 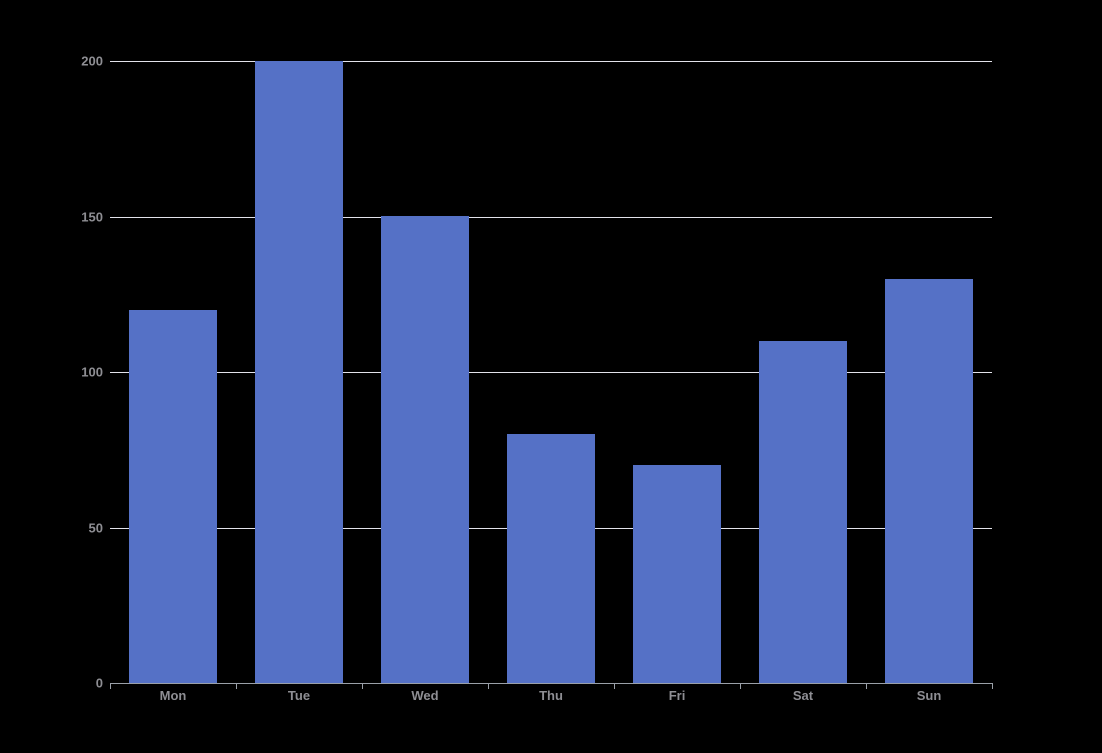 What do you see at coordinates (677, 695) in the screenshot?
I see `x-axis-label-fri: Fri` at bounding box center [677, 695].